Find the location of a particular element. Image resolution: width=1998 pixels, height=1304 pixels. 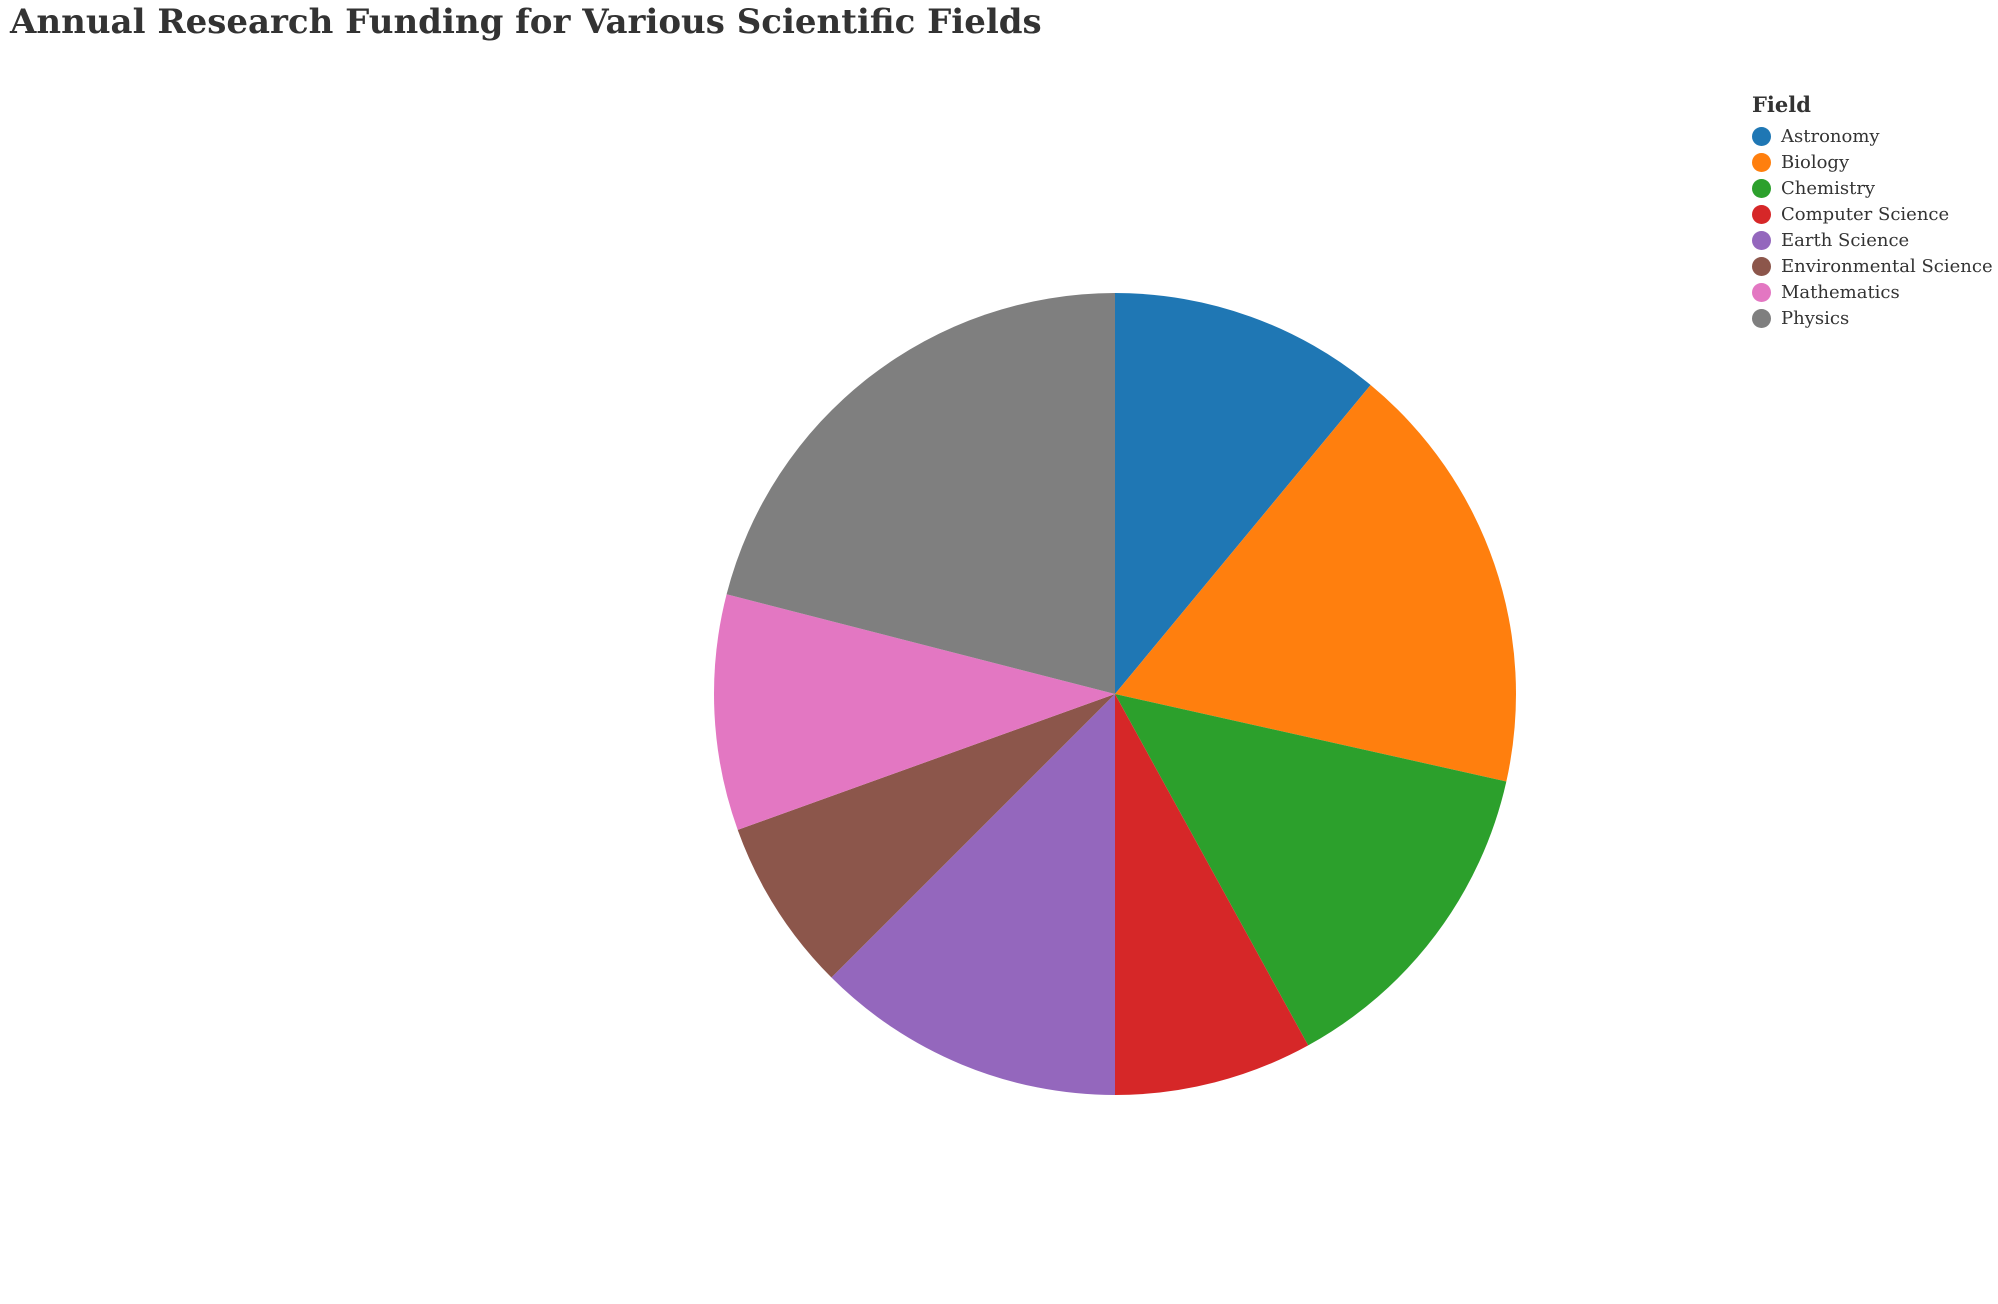

pie-slice-mathematics is located at coordinates (914, 712).